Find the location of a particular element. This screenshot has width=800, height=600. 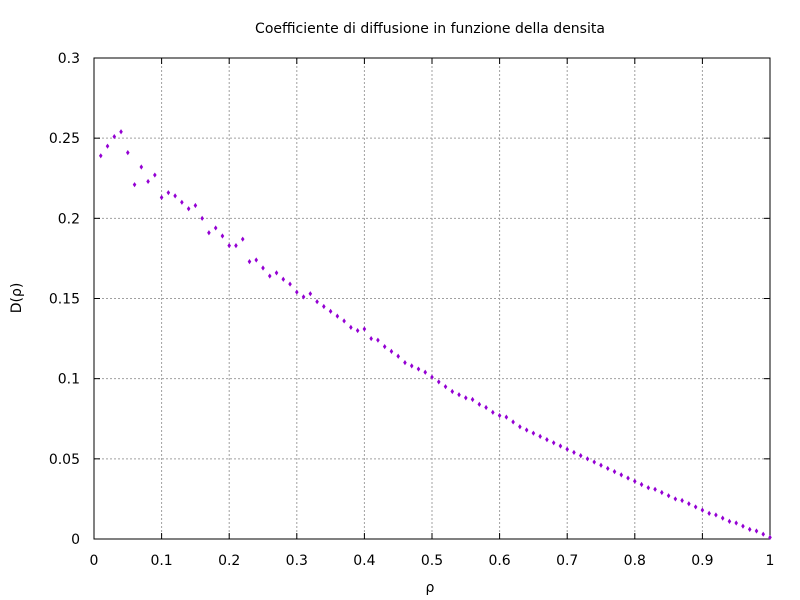

x-tick-label: 0.9 is located at coordinates (702, 561).